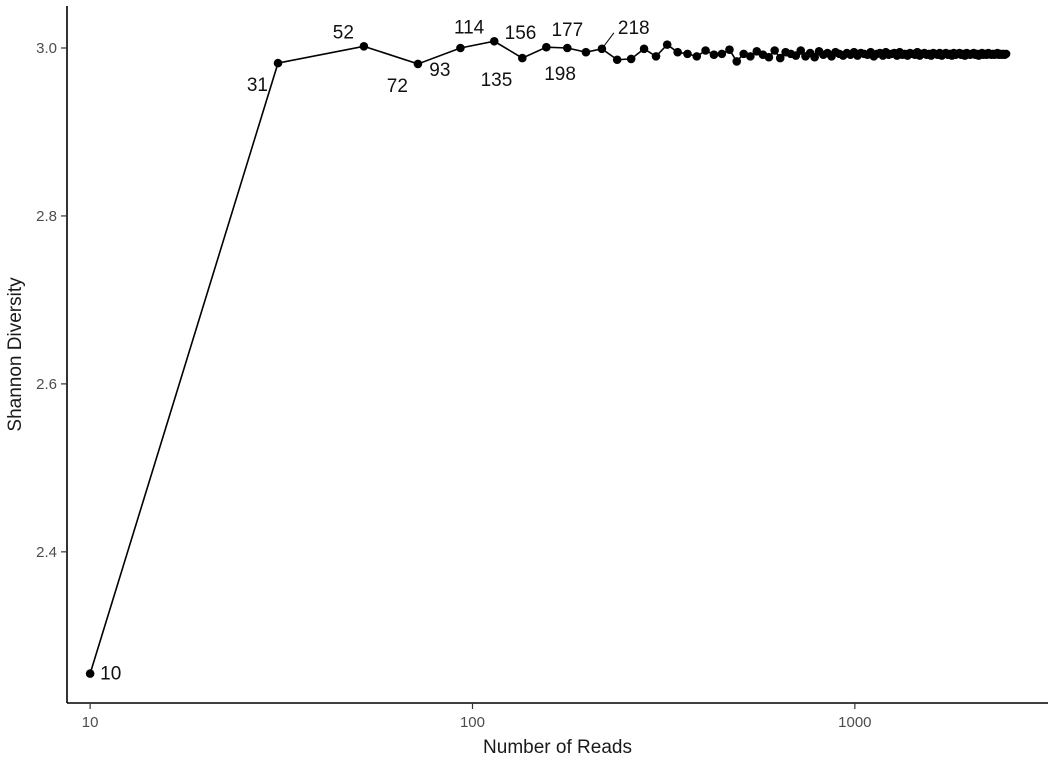  What do you see at coordinates (343, 32) in the screenshot?
I see `data-label: 52` at bounding box center [343, 32].